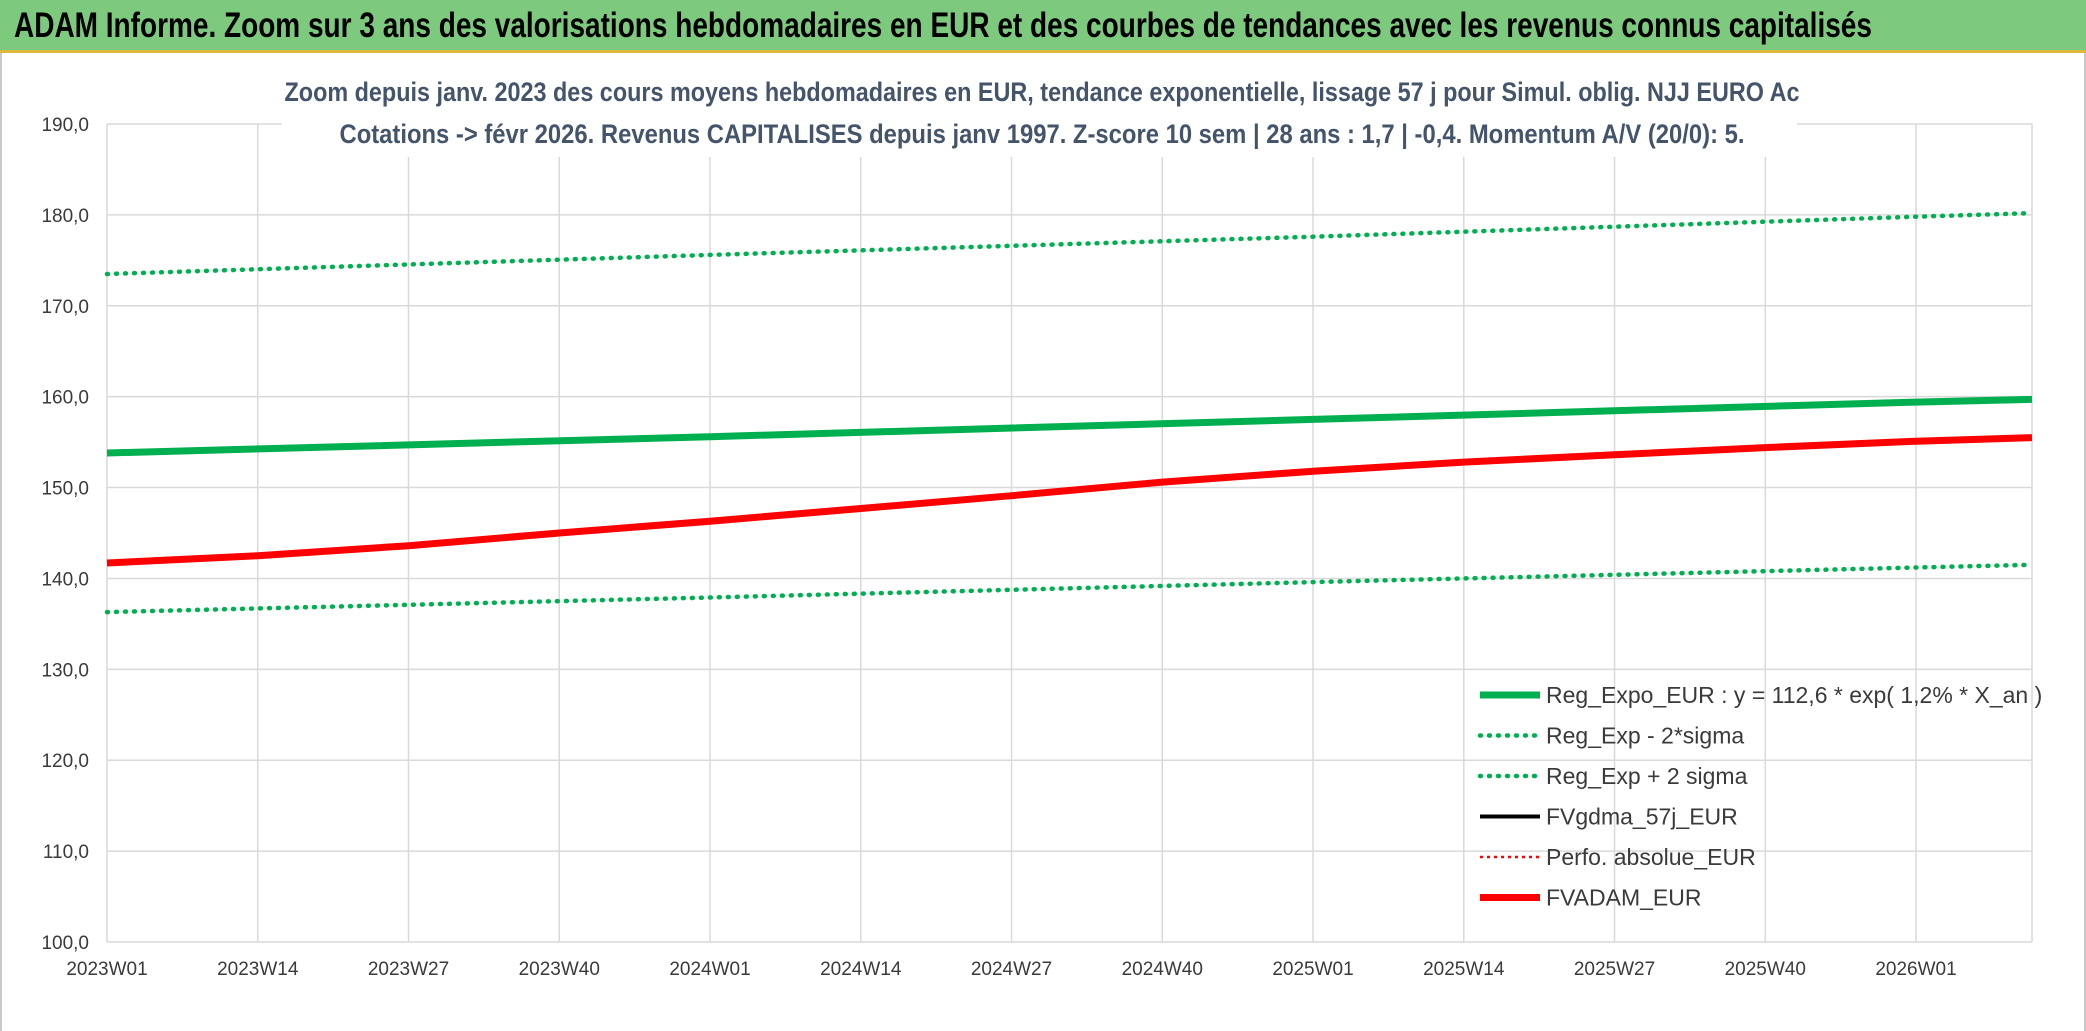 The height and width of the screenshot is (1031, 2086). What do you see at coordinates (1039, 109) in the screenshot?
I see `title-background` at bounding box center [1039, 109].